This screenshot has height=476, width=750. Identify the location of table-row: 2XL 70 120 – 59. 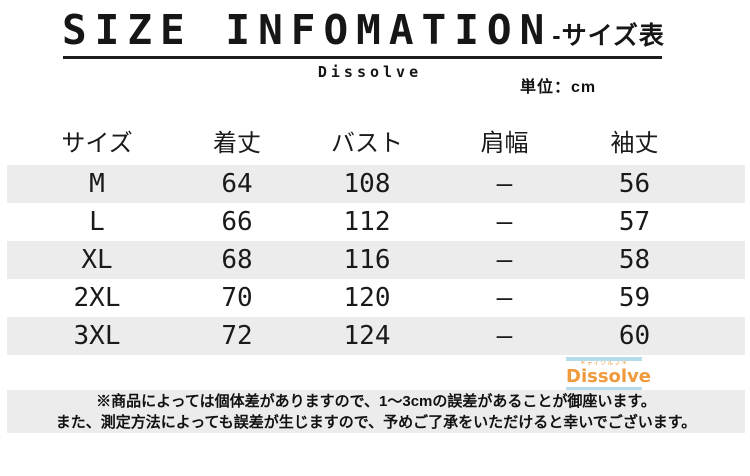
(376, 298).